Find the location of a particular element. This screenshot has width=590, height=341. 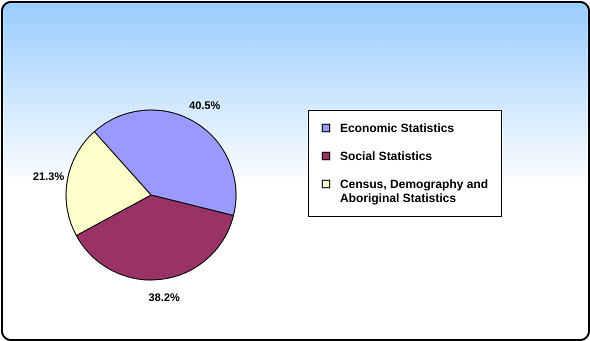

data-label: 38.2% is located at coordinates (164, 298).